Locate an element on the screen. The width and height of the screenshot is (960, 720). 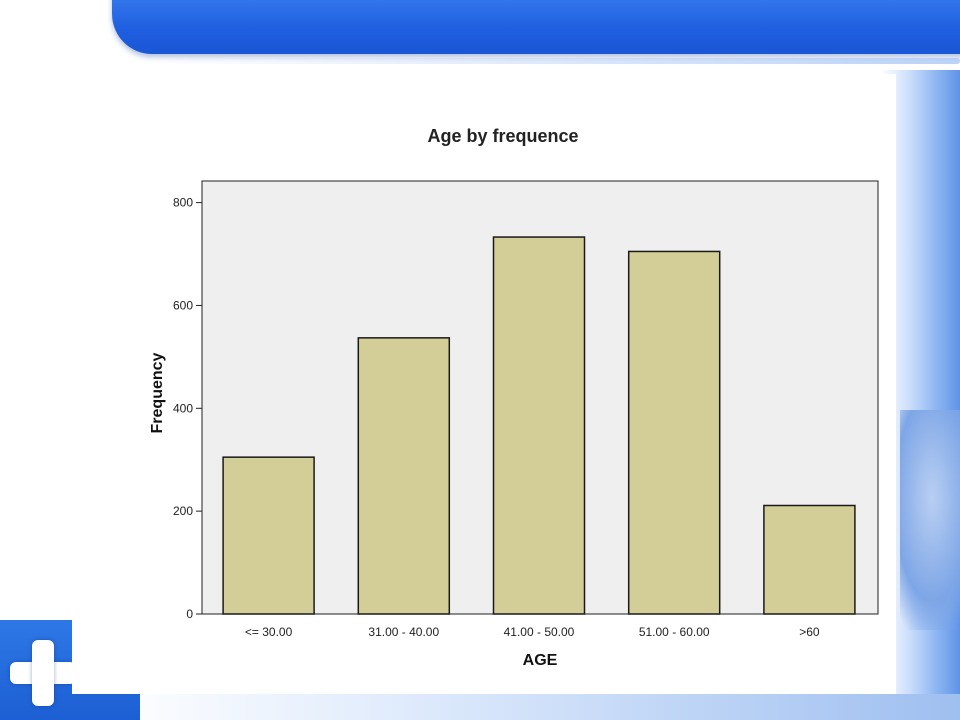
x-tick-label: <= 30.00 is located at coordinates (269, 632).